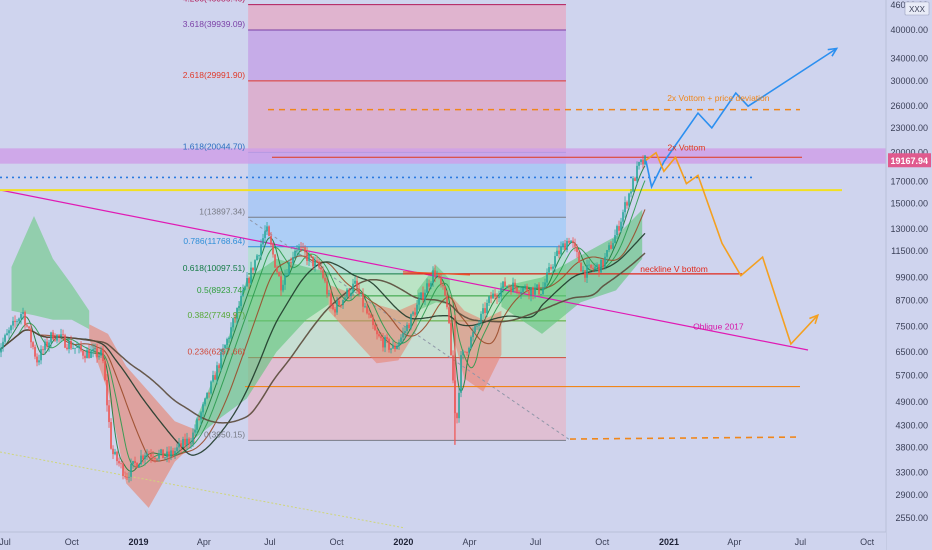 The height and width of the screenshot is (550, 932). Describe the element at coordinates (214, 268) in the screenshot. I see `fib-level-label: 0.618(10097.51)` at that location.